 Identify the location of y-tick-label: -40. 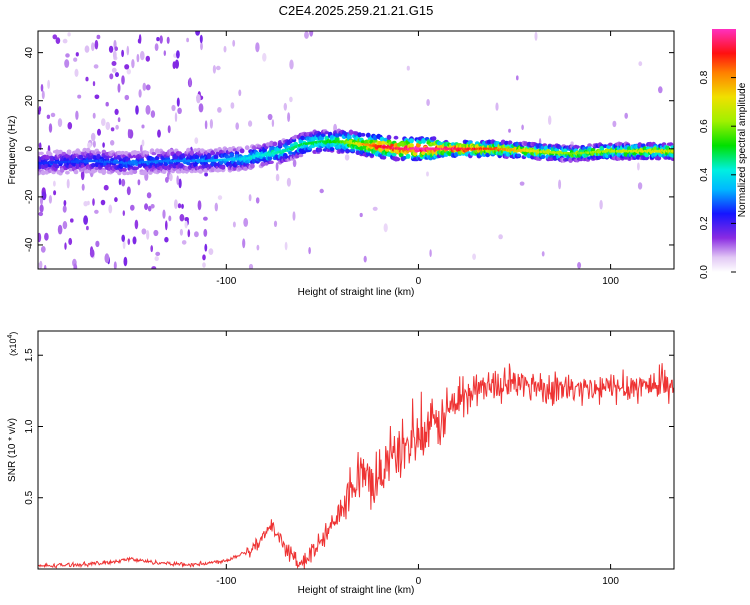
(29, 244).